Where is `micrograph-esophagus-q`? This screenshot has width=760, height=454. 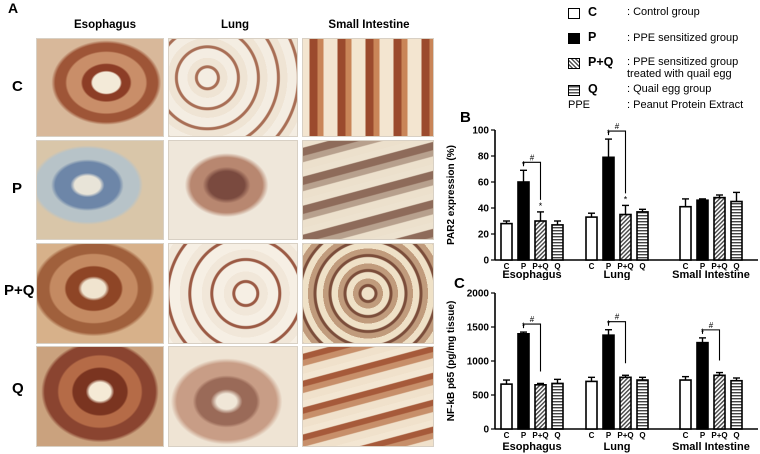
micrograph-esophagus-q is located at coordinates (100, 396).